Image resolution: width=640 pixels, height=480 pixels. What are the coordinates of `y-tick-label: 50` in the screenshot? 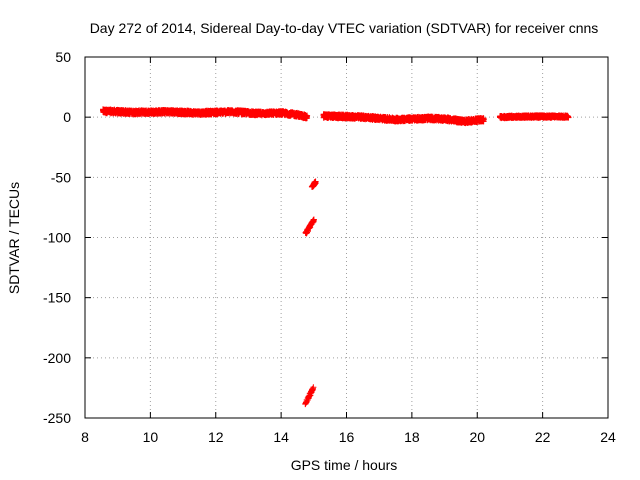 It's located at (63, 57).